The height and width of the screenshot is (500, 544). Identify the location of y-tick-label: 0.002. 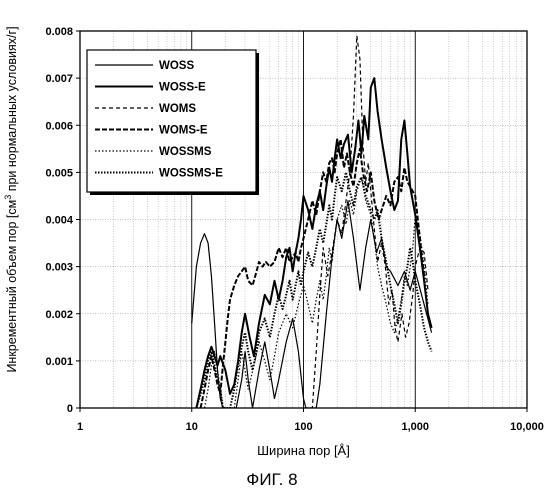
(59, 315).